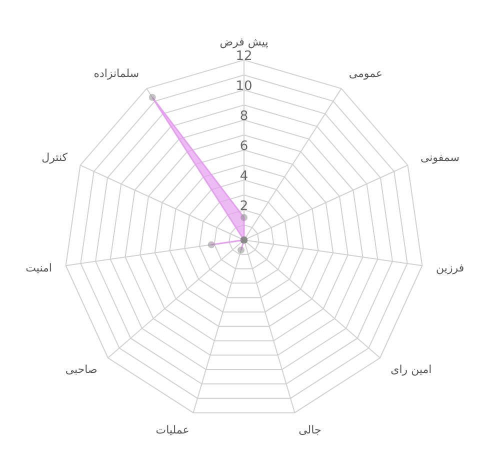 This screenshot has width=488, height=461. Describe the element at coordinates (244, 116) in the screenshot. I see `y-tick-label: 8` at that location.